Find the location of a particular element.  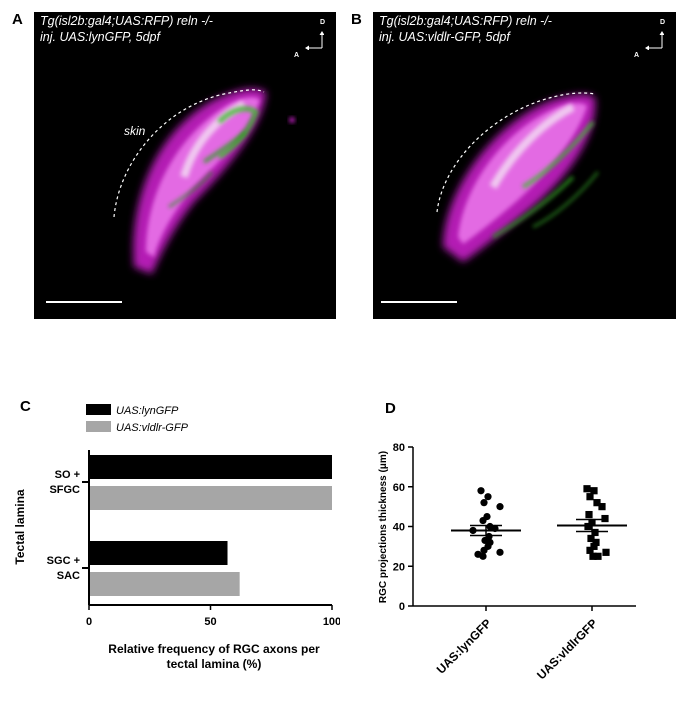

y-tick-label-0: 0 is located at coordinates (402, 607).